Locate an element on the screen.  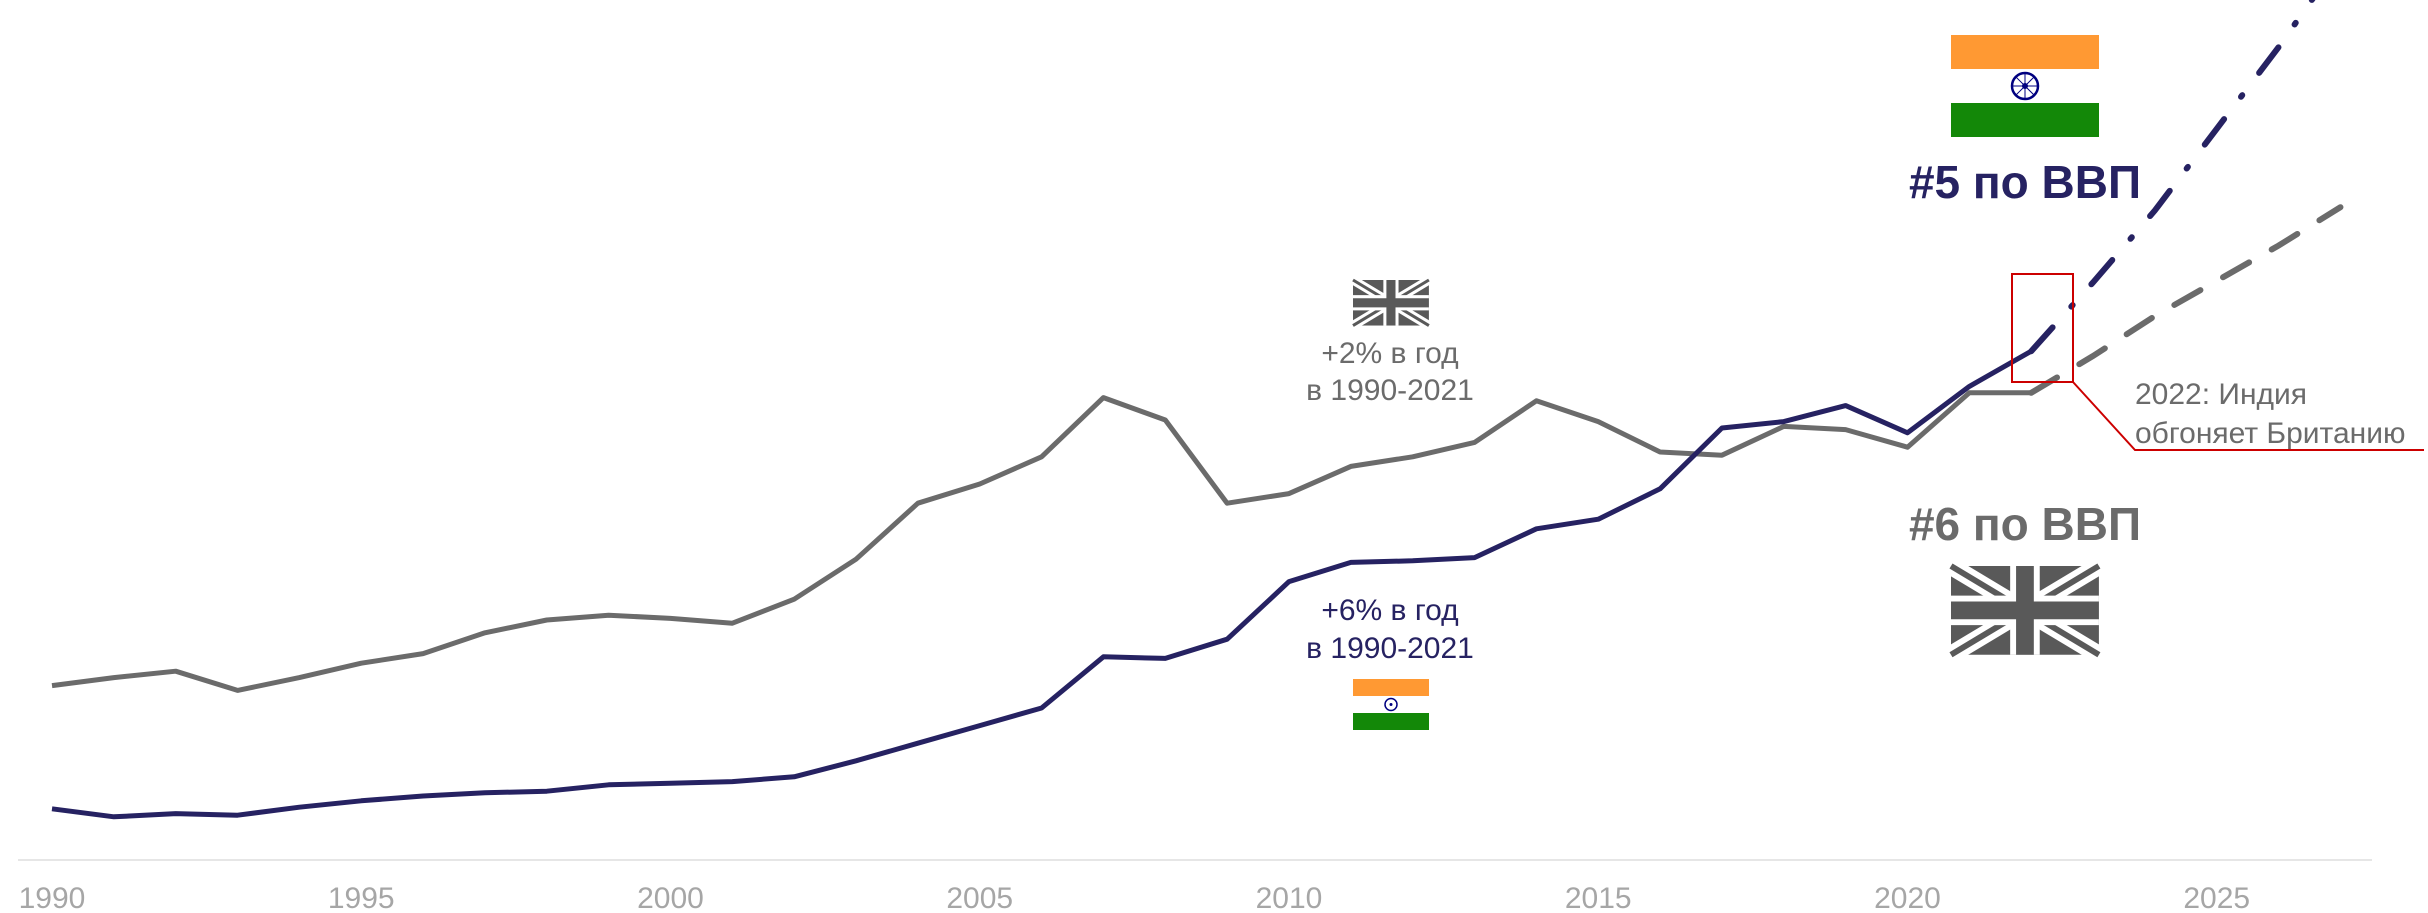
uk-growth-line-1: +2% в год is located at coordinates (1389, 353).